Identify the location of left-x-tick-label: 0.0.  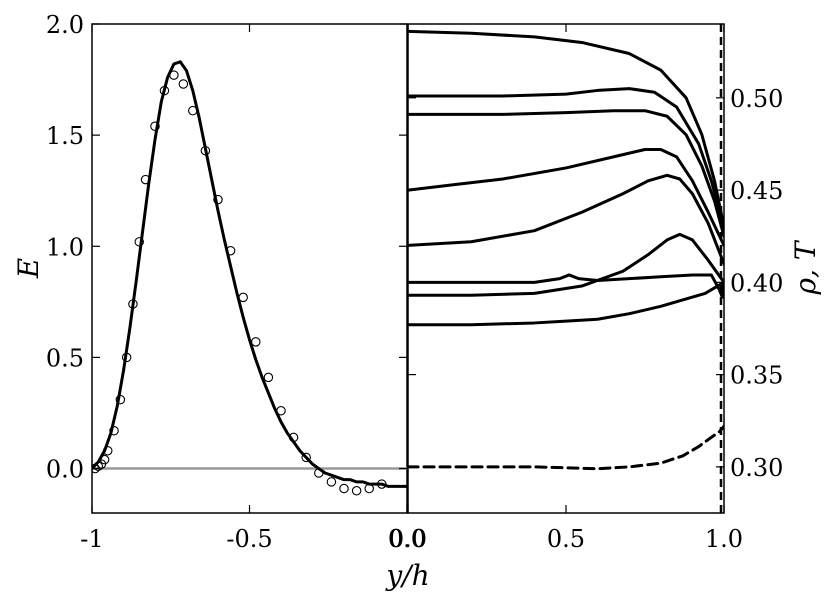
(407, 539).